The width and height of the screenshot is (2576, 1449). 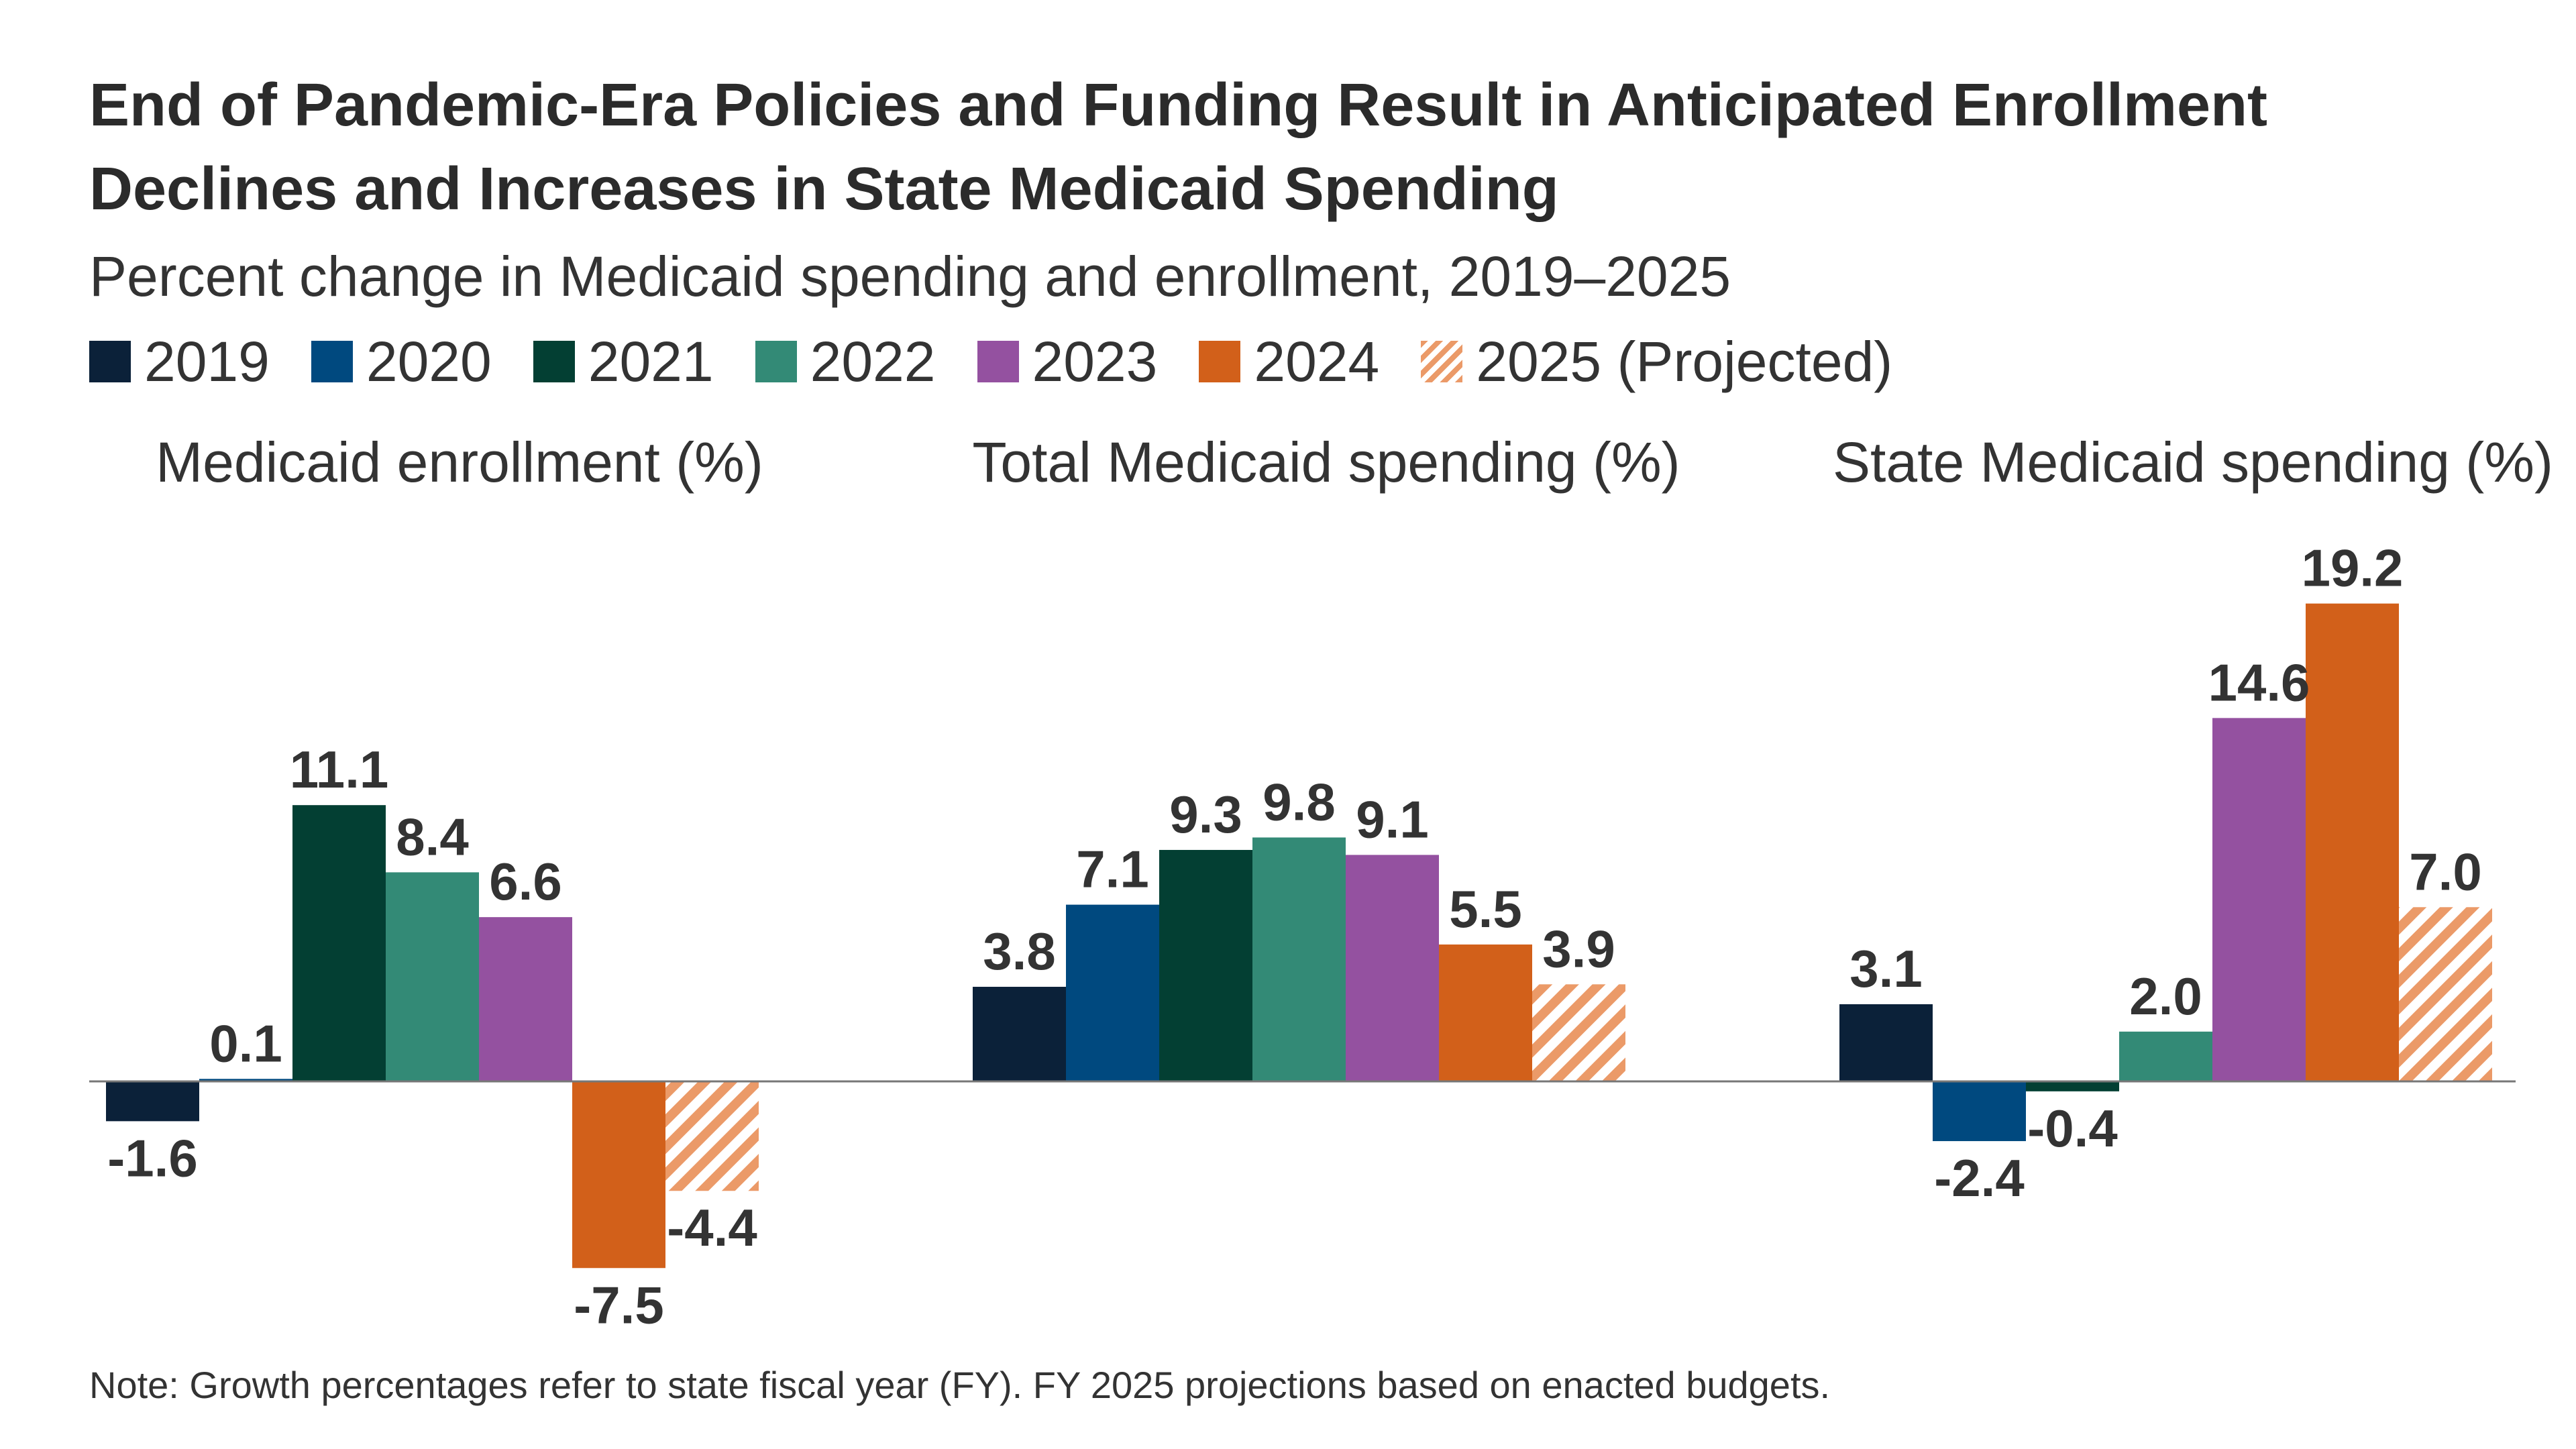 I want to click on legend-label: 2022, so click(x=873, y=361).